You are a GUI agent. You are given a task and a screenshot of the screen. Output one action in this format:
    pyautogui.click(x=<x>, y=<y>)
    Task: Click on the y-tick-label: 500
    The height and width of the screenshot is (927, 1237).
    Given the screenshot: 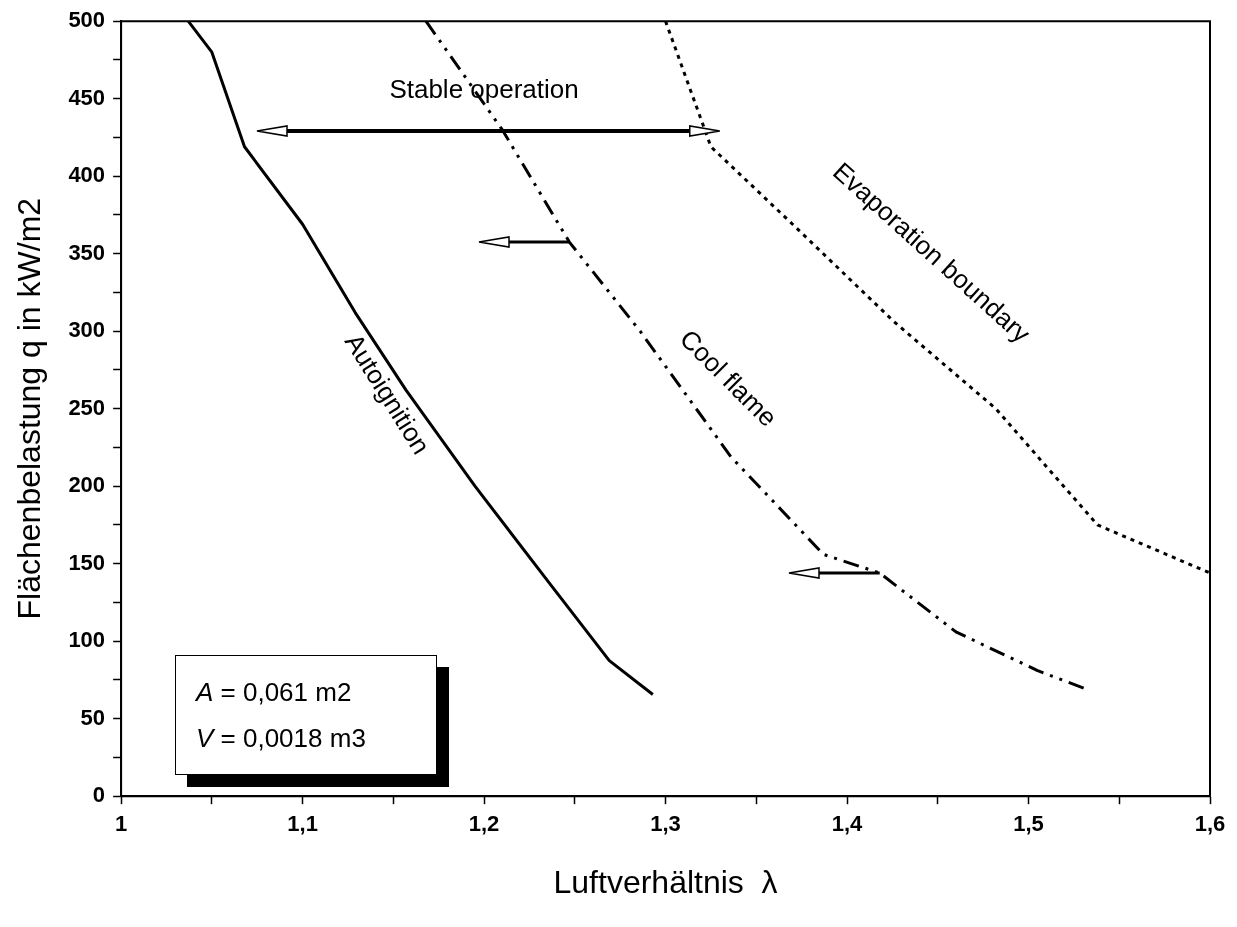 What is the action you would take?
    pyautogui.click(x=87, y=20)
    